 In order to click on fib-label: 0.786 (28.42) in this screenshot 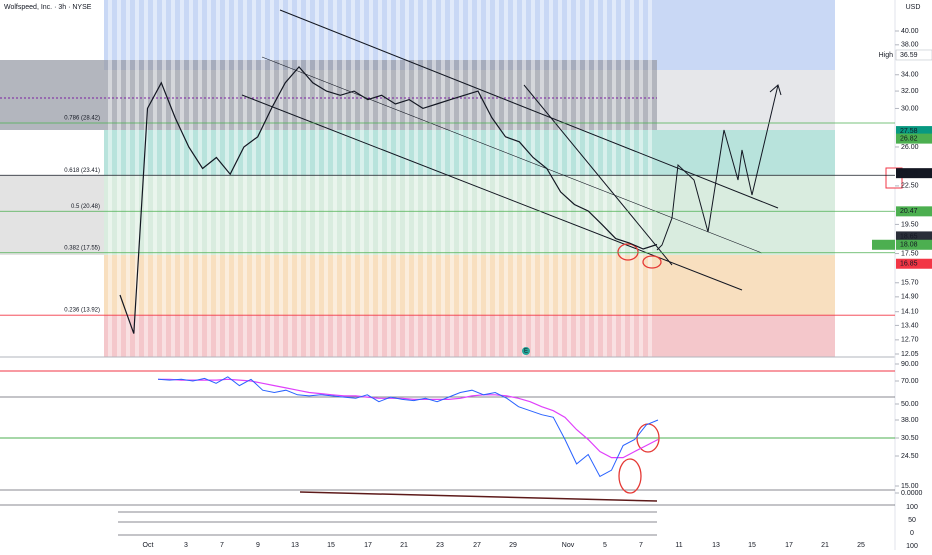, I will do `click(82, 119)`.